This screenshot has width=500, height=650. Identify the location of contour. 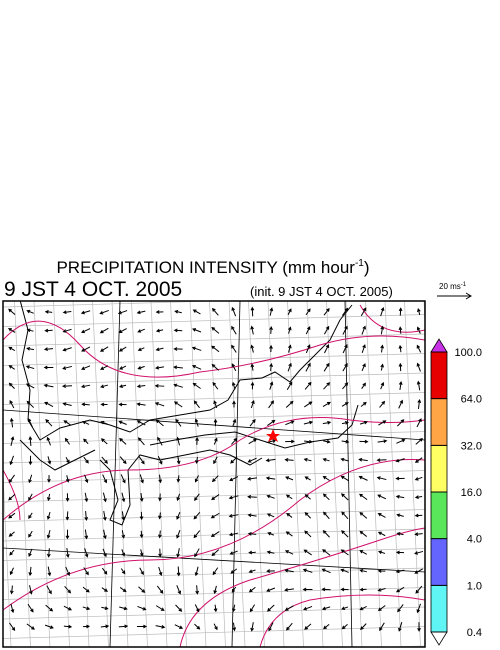
(342, 620).